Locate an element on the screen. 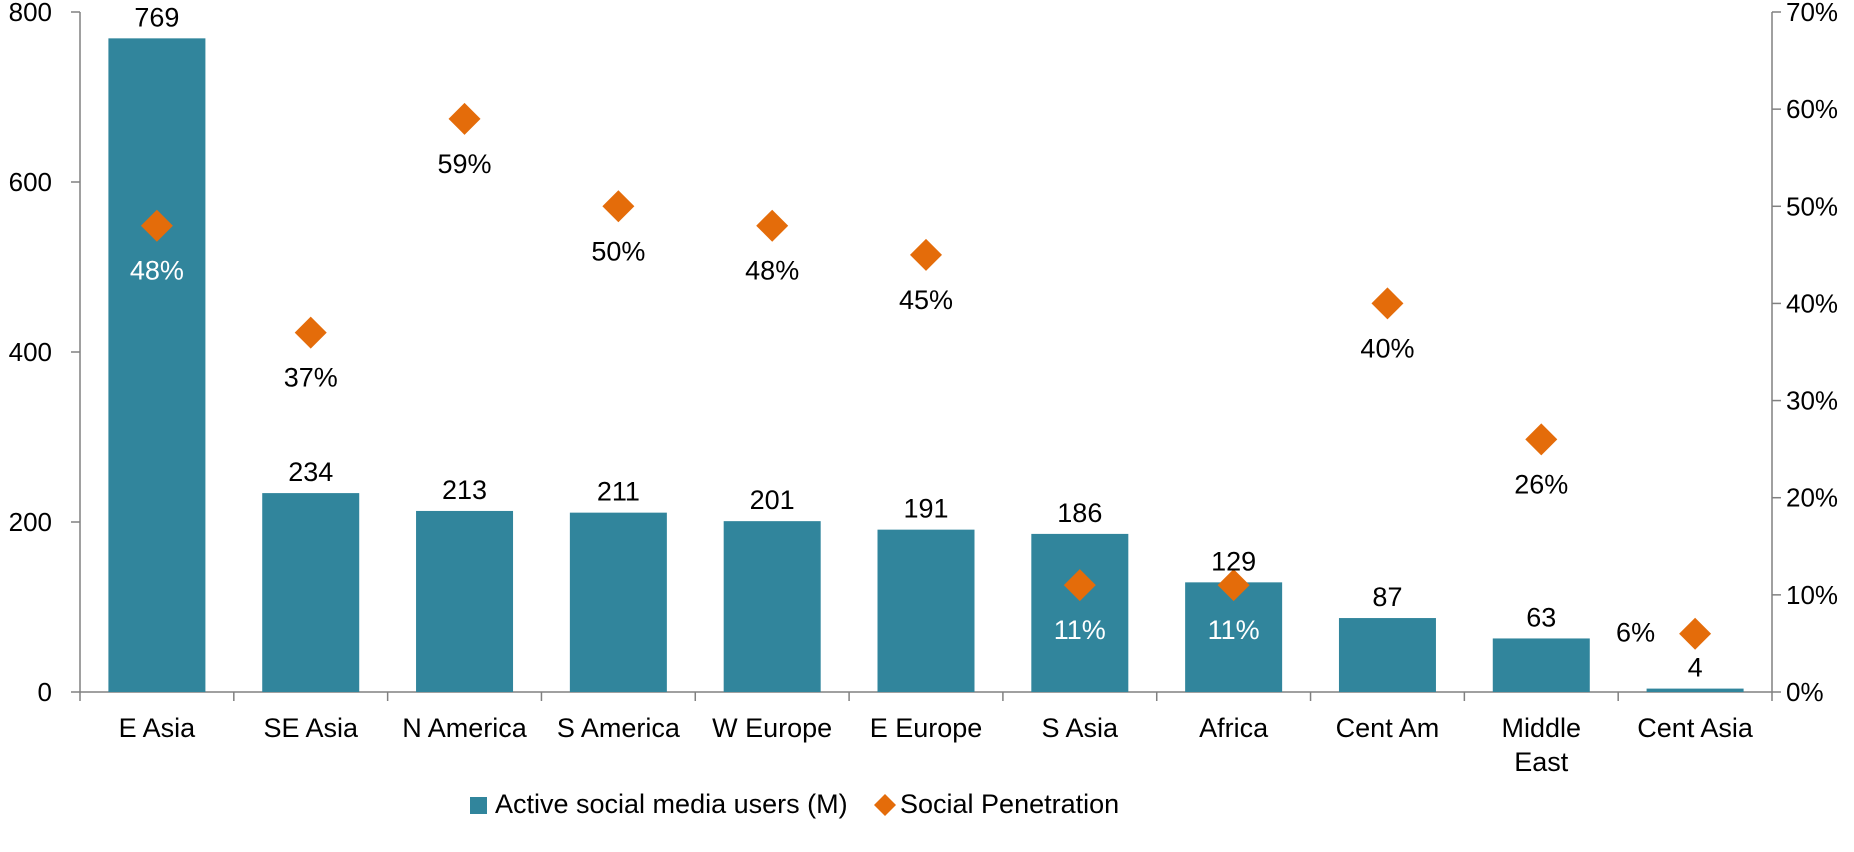  y-left-tick-label: 400 is located at coordinates (30, 352).